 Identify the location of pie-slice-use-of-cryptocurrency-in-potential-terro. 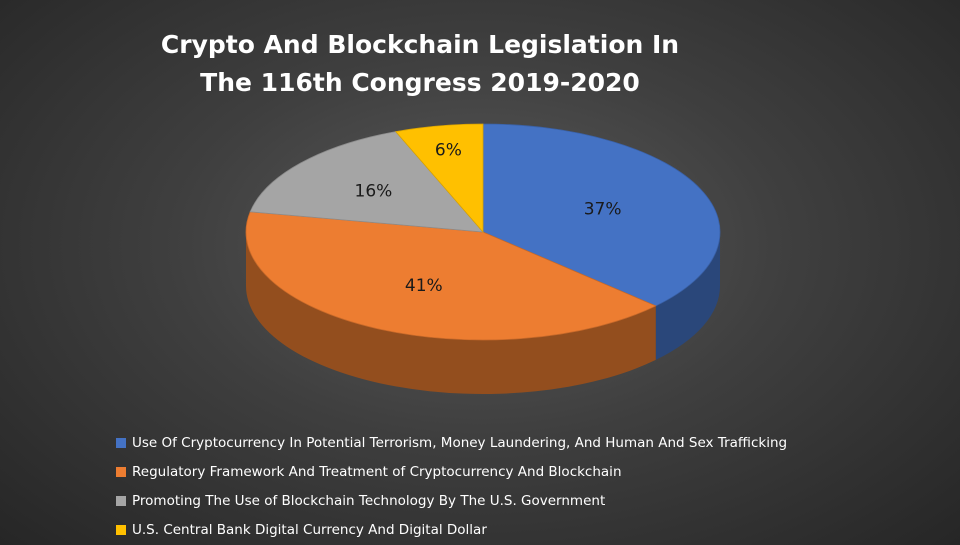
(601, 215).